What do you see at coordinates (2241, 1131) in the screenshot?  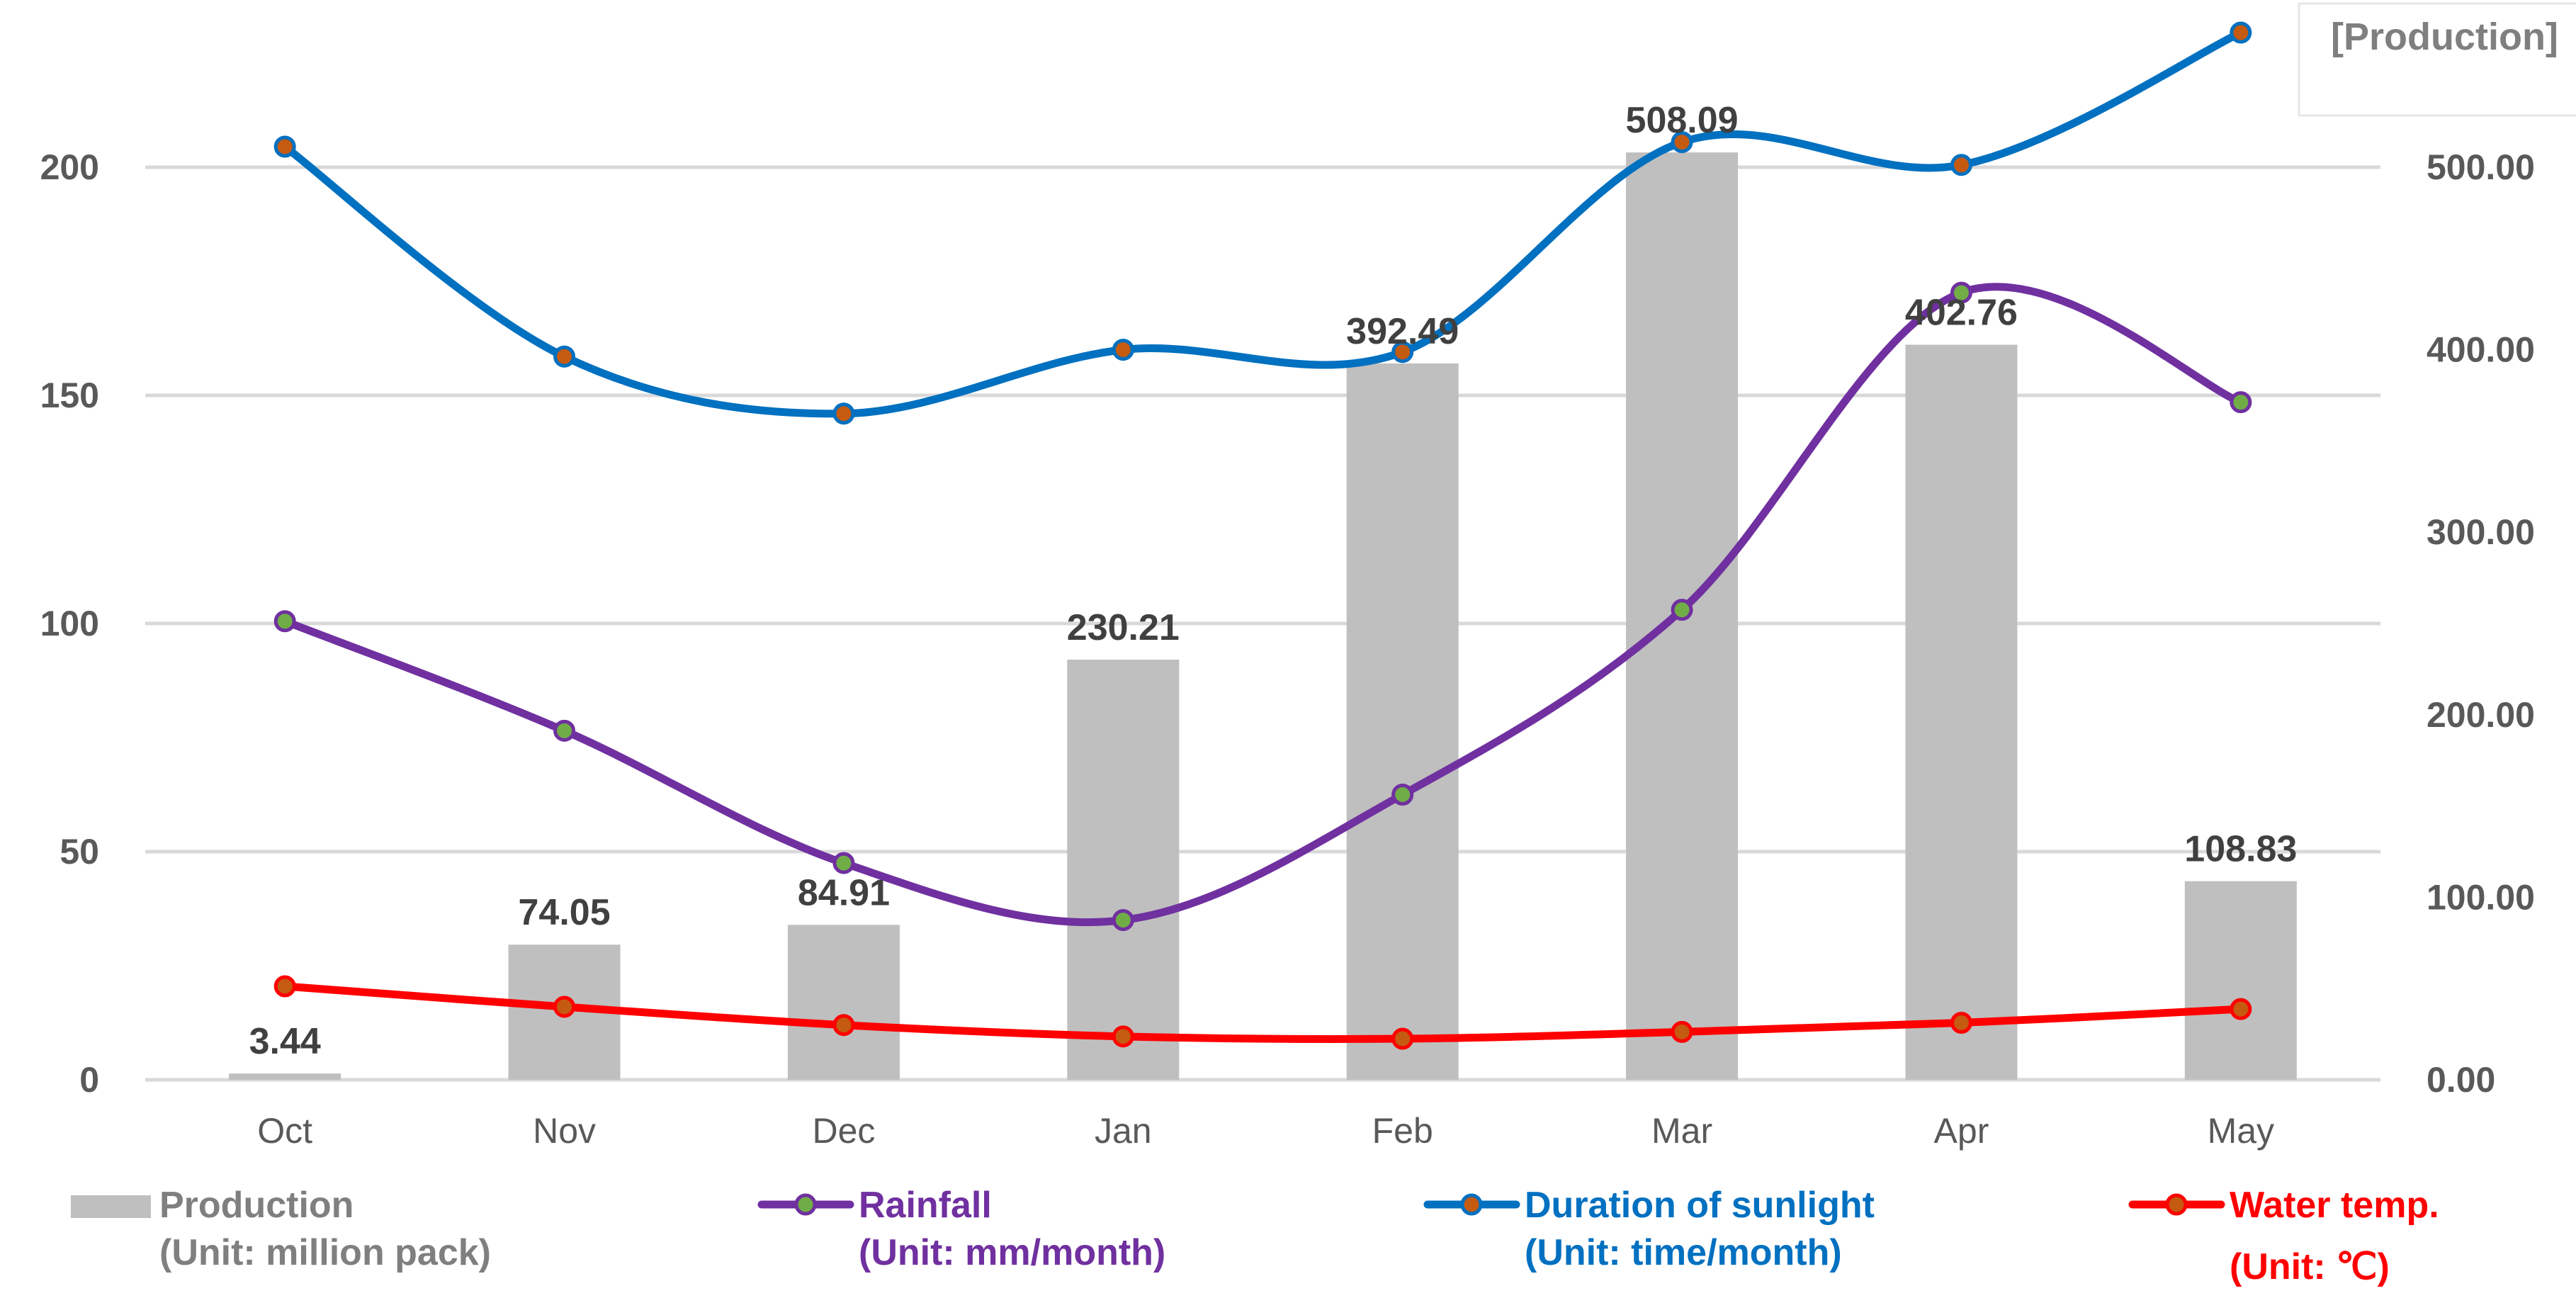 I see `x-axis-tick-label: May` at bounding box center [2241, 1131].